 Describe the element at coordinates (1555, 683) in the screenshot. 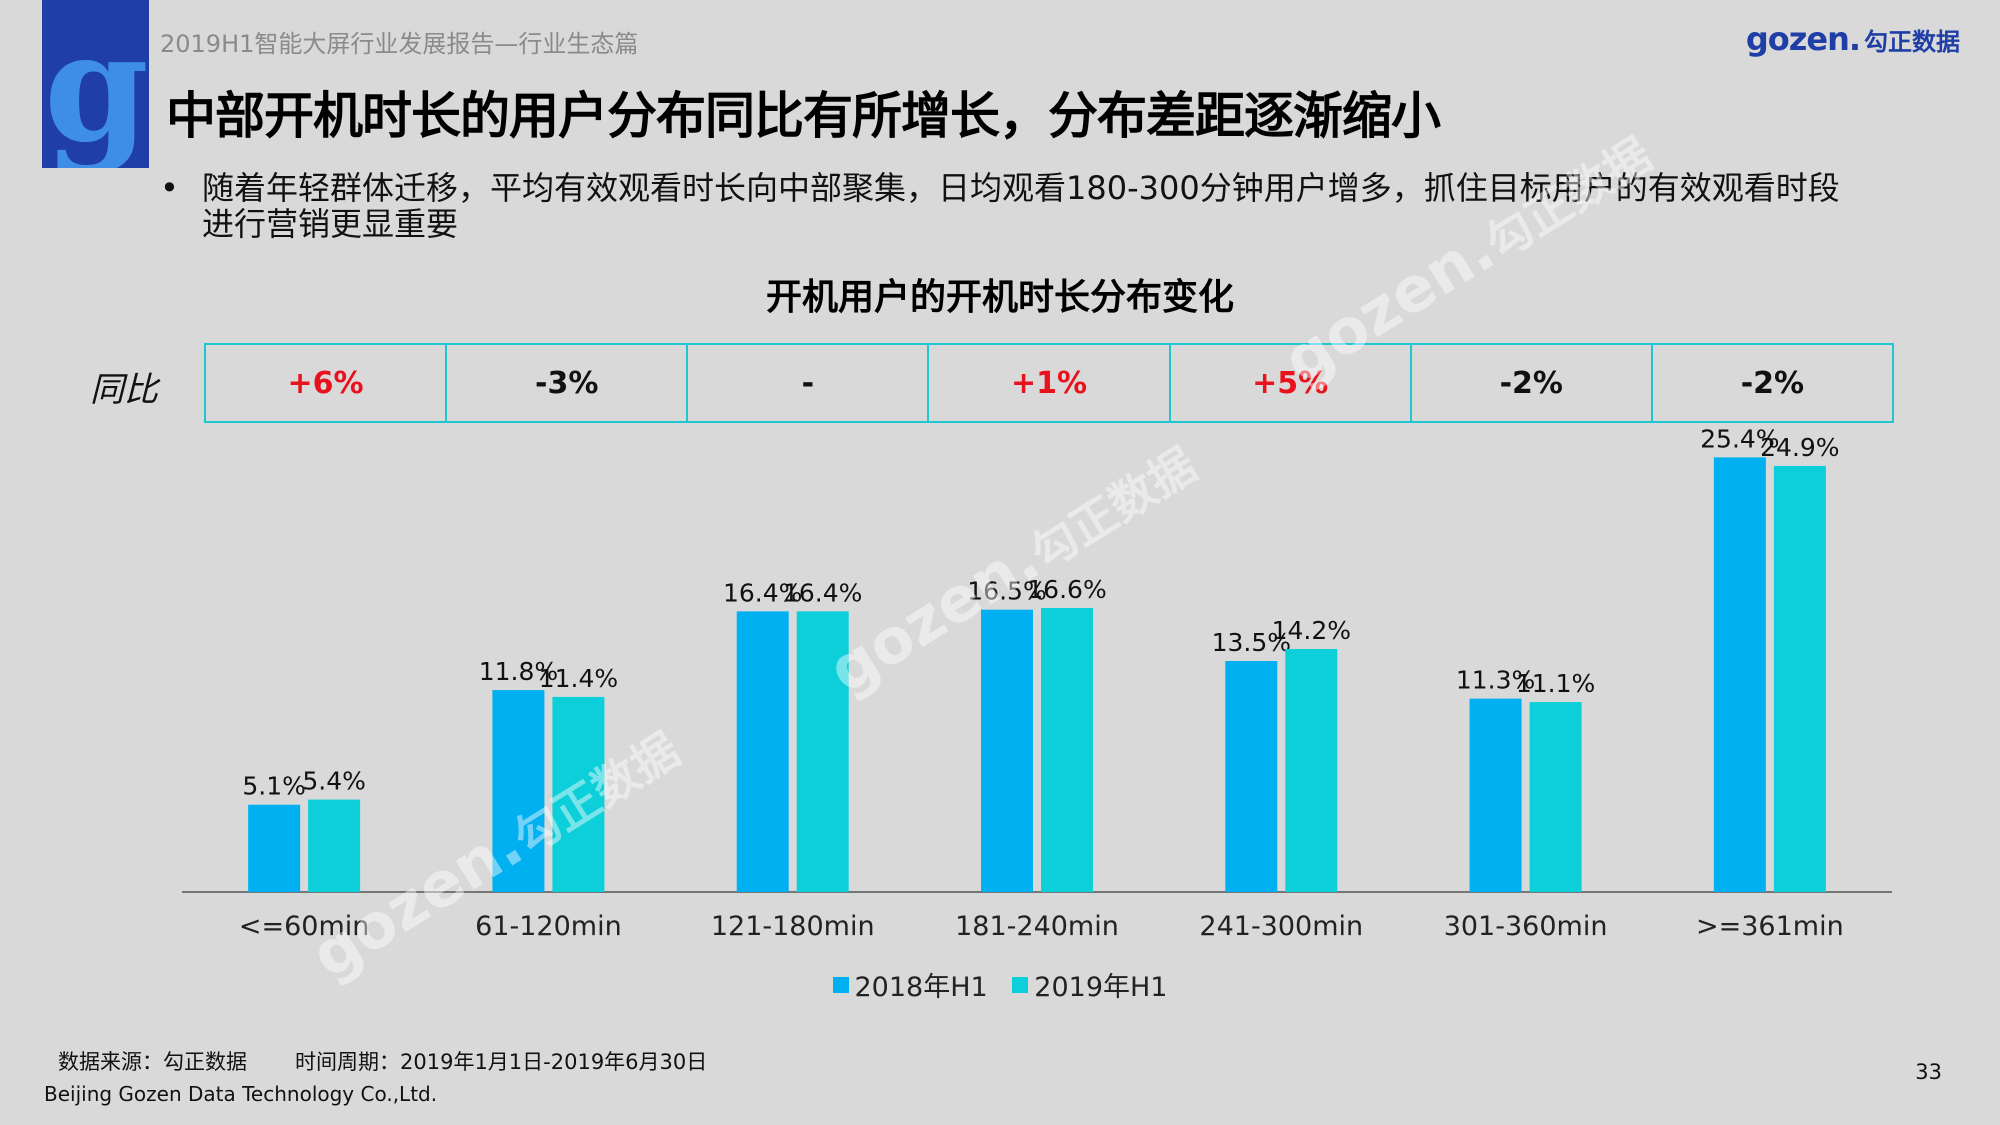

I see `data-label: 11.1%` at that location.